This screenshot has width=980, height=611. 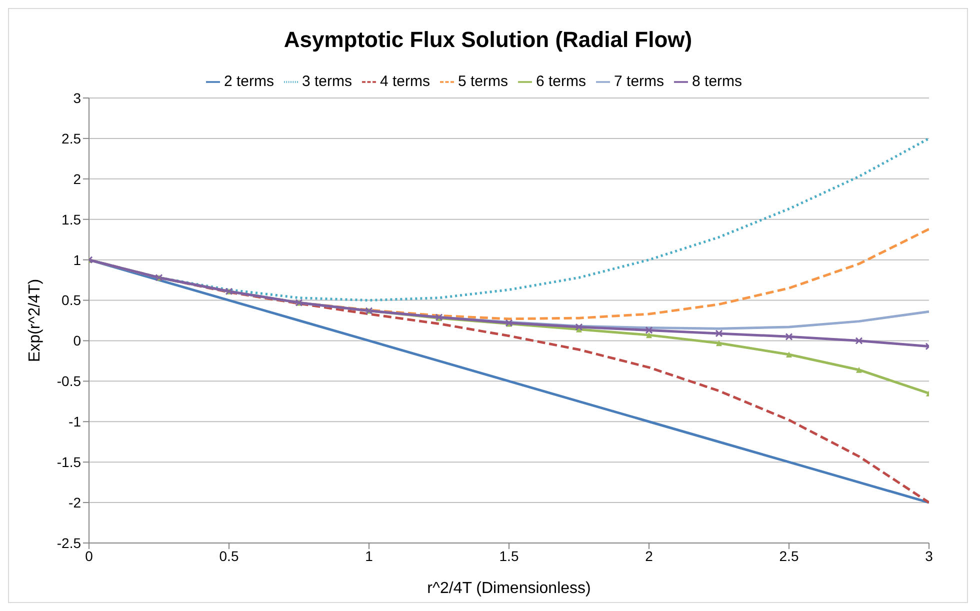 What do you see at coordinates (229, 556) in the screenshot?
I see `x-tick-label: 0.5` at bounding box center [229, 556].